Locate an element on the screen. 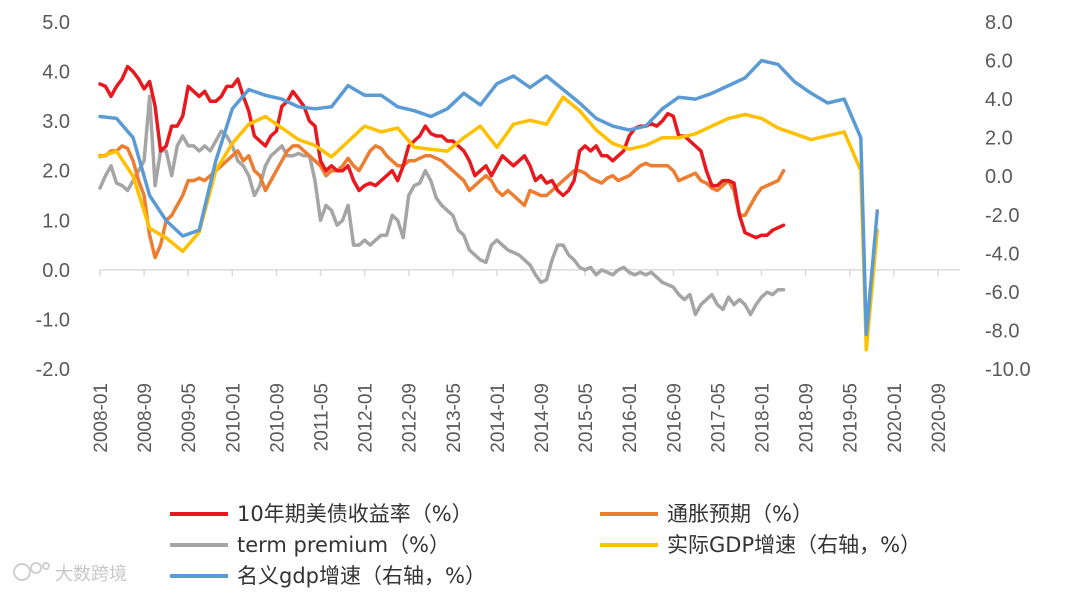 Image resolution: width=1080 pixels, height=593 pixels. x-tick-label: 2008-09 is located at coordinates (145, 418).